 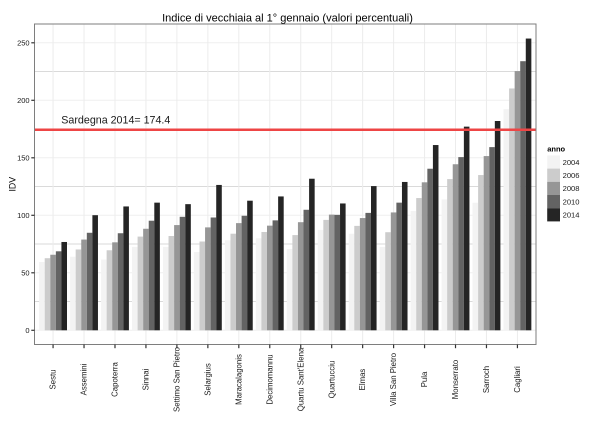 What do you see at coordinates (571, 175) in the screenshot?
I see `svg-text: 2006` at bounding box center [571, 175].